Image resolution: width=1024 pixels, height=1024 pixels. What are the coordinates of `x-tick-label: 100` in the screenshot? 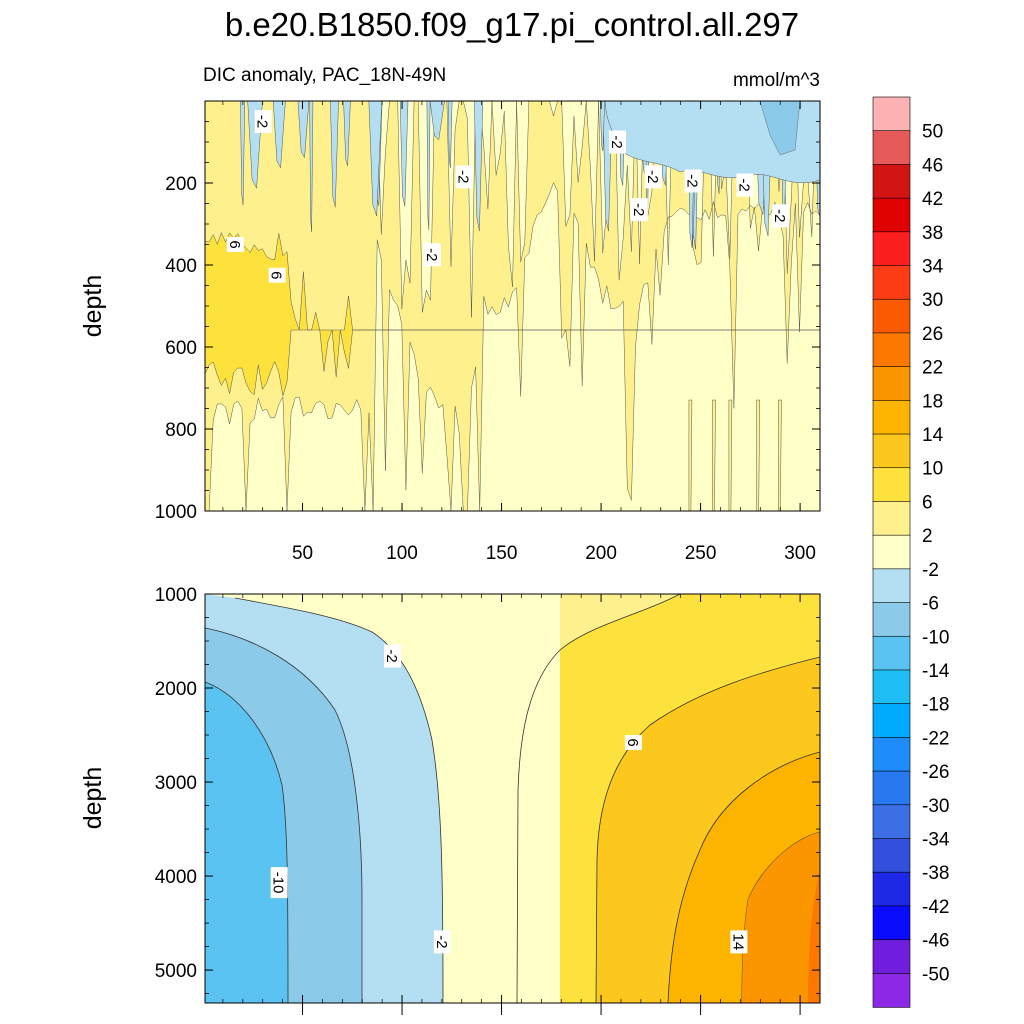 It's located at (402, 553).